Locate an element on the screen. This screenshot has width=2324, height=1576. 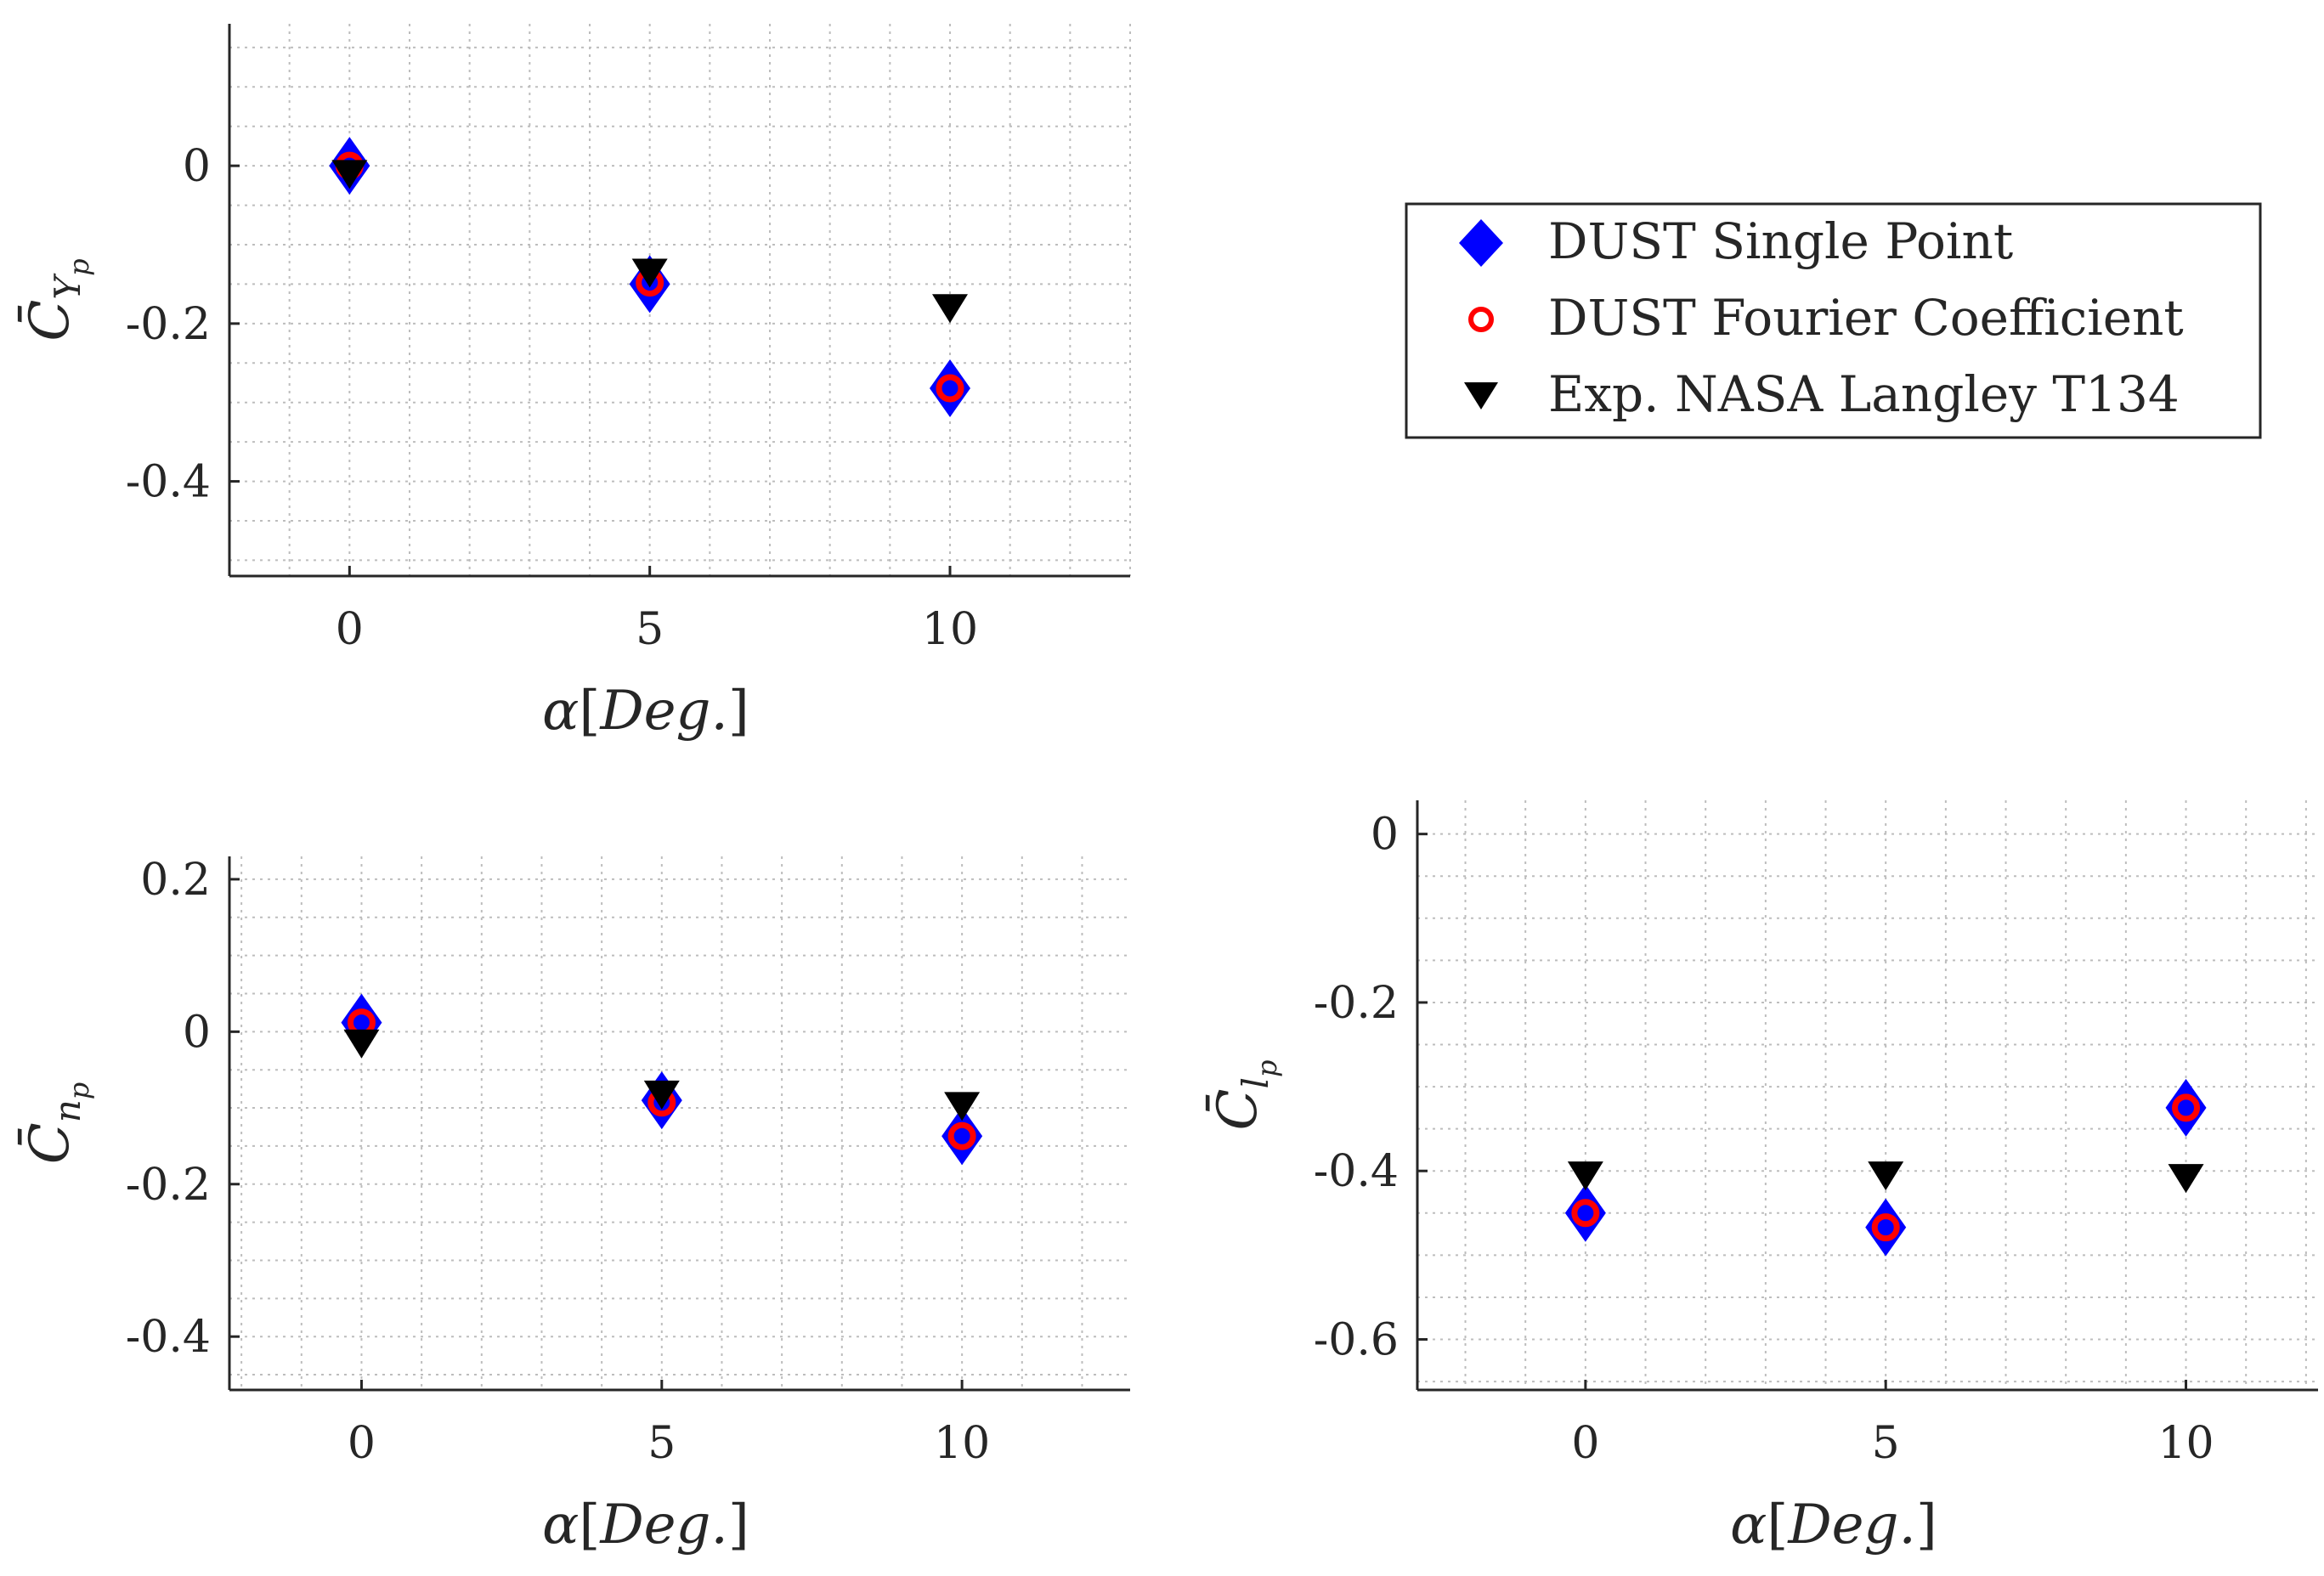
legend-box is located at coordinates (1833, 320).